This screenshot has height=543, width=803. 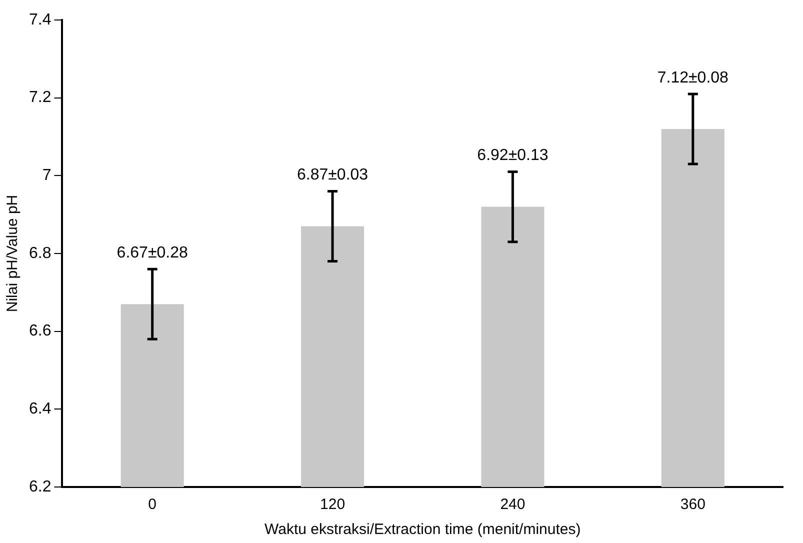 I want to click on x-axis-title: Waktu ekstraksi/Extraction time (menit/minutes), so click(x=422, y=529).